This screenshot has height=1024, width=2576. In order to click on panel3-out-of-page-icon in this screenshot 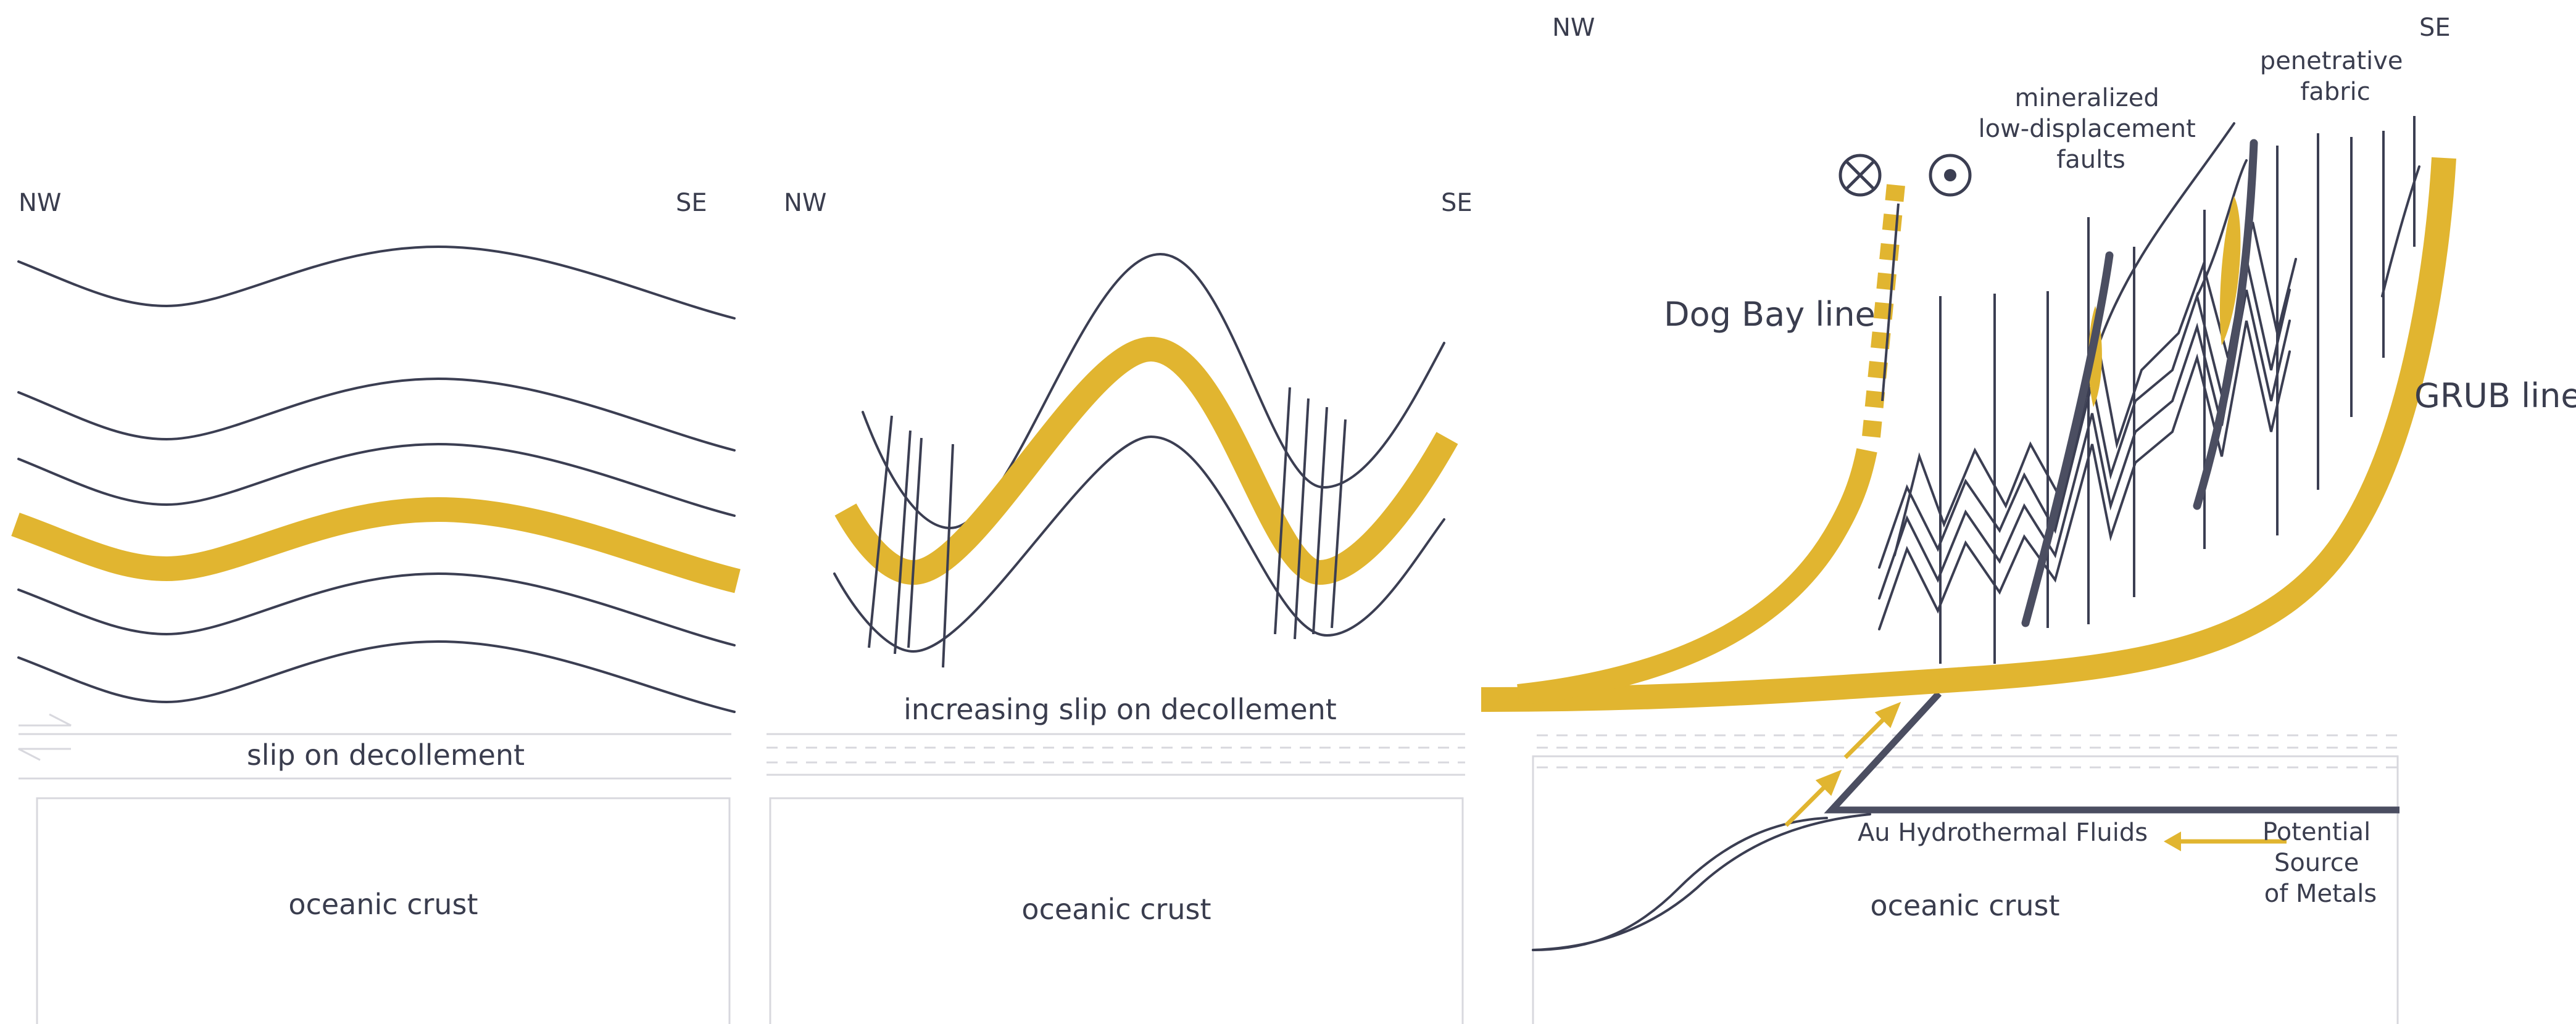, I will do `click(1950, 176)`.